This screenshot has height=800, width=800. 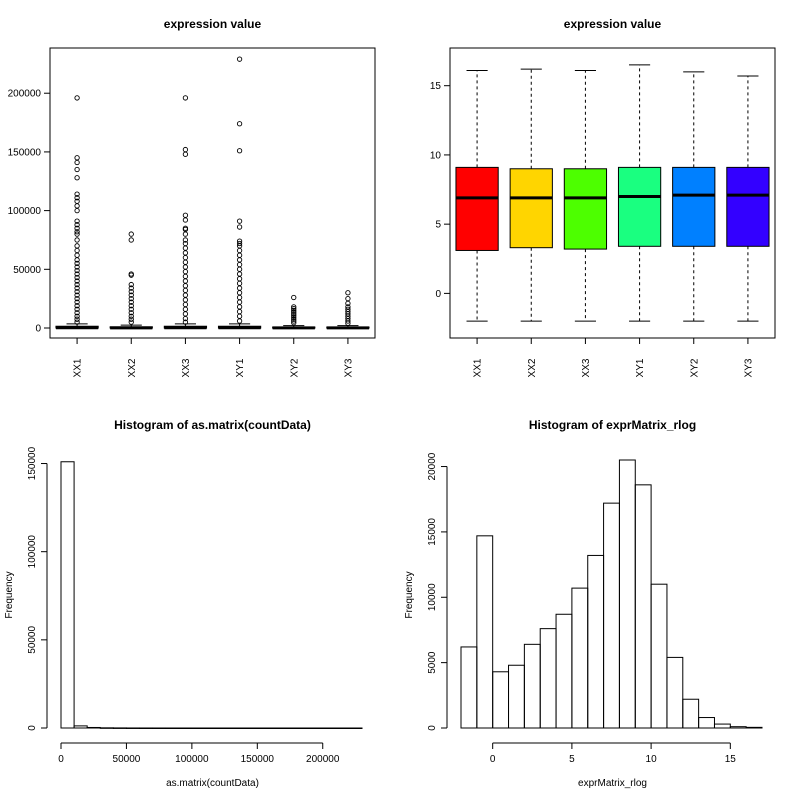 What do you see at coordinates (585, 209) in the screenshot?
I see `chart1-box-XX3` at bounding box center [585, 209].